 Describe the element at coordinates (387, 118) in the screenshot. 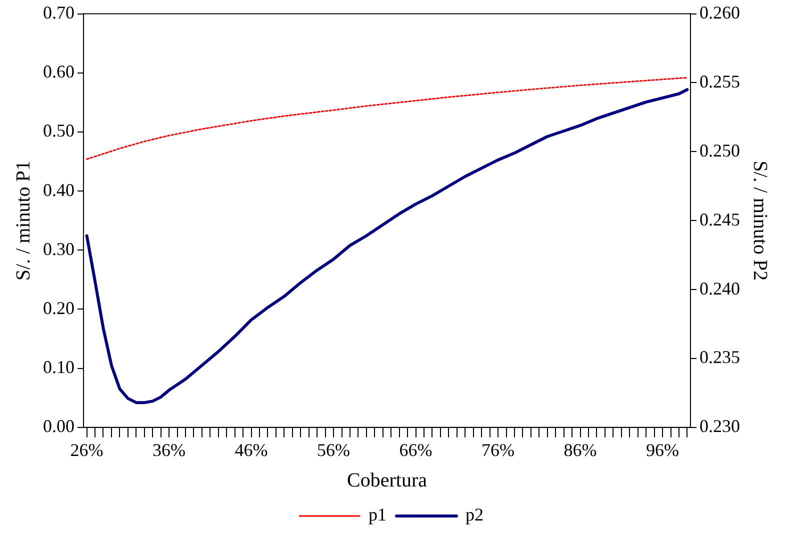

I see `line-series` at that location.